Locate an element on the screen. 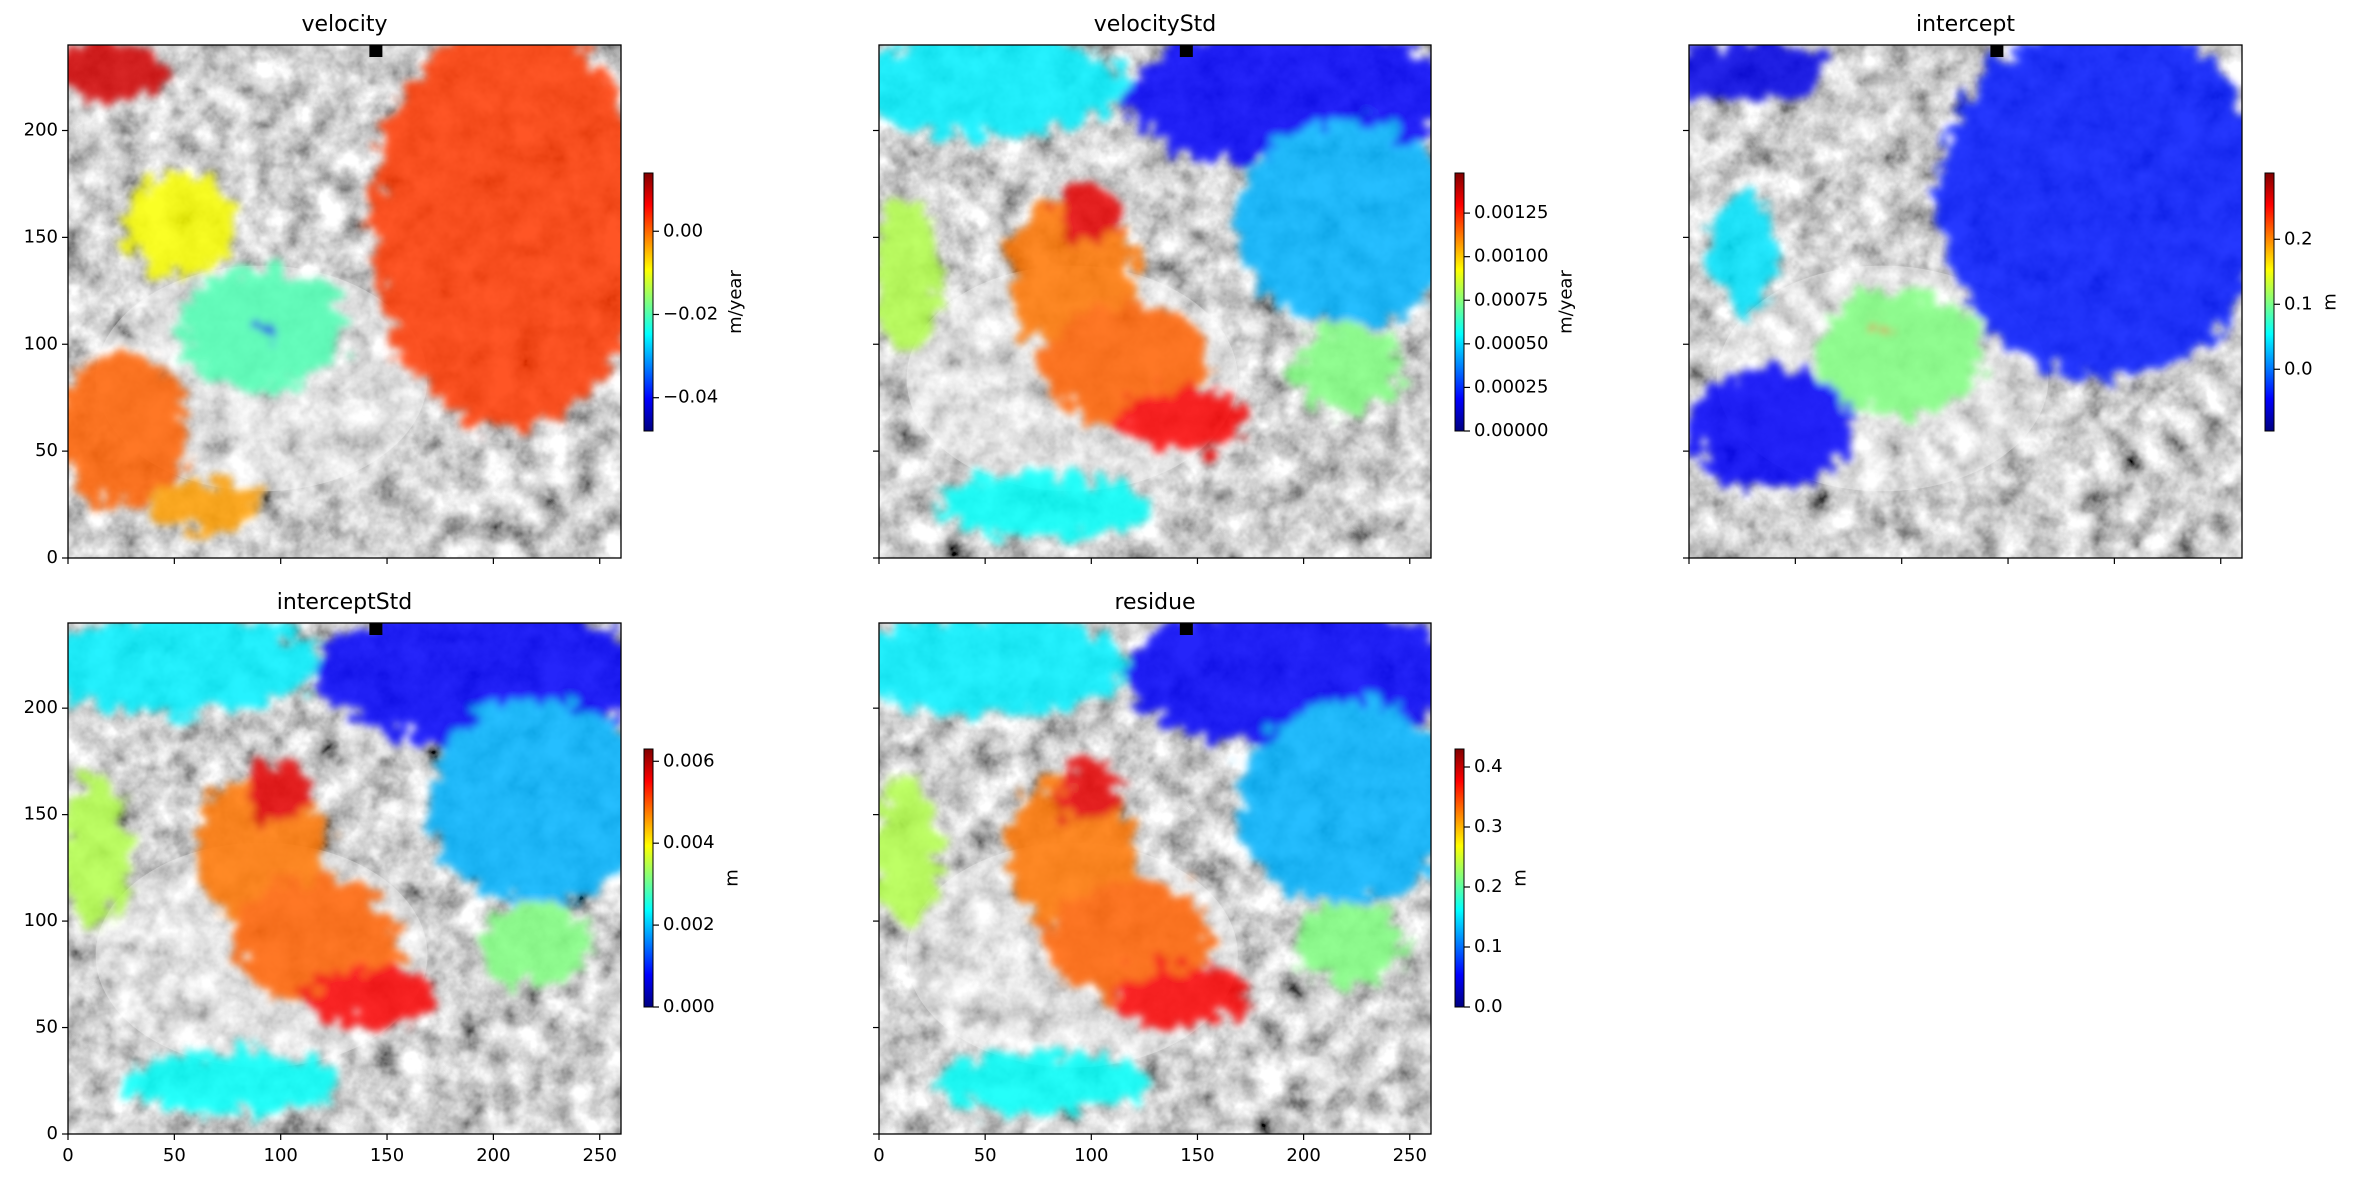 This screenshot has height=1185, width=2364. cbar-tick-label: 0.0 is located at coordinates (2298, 368).